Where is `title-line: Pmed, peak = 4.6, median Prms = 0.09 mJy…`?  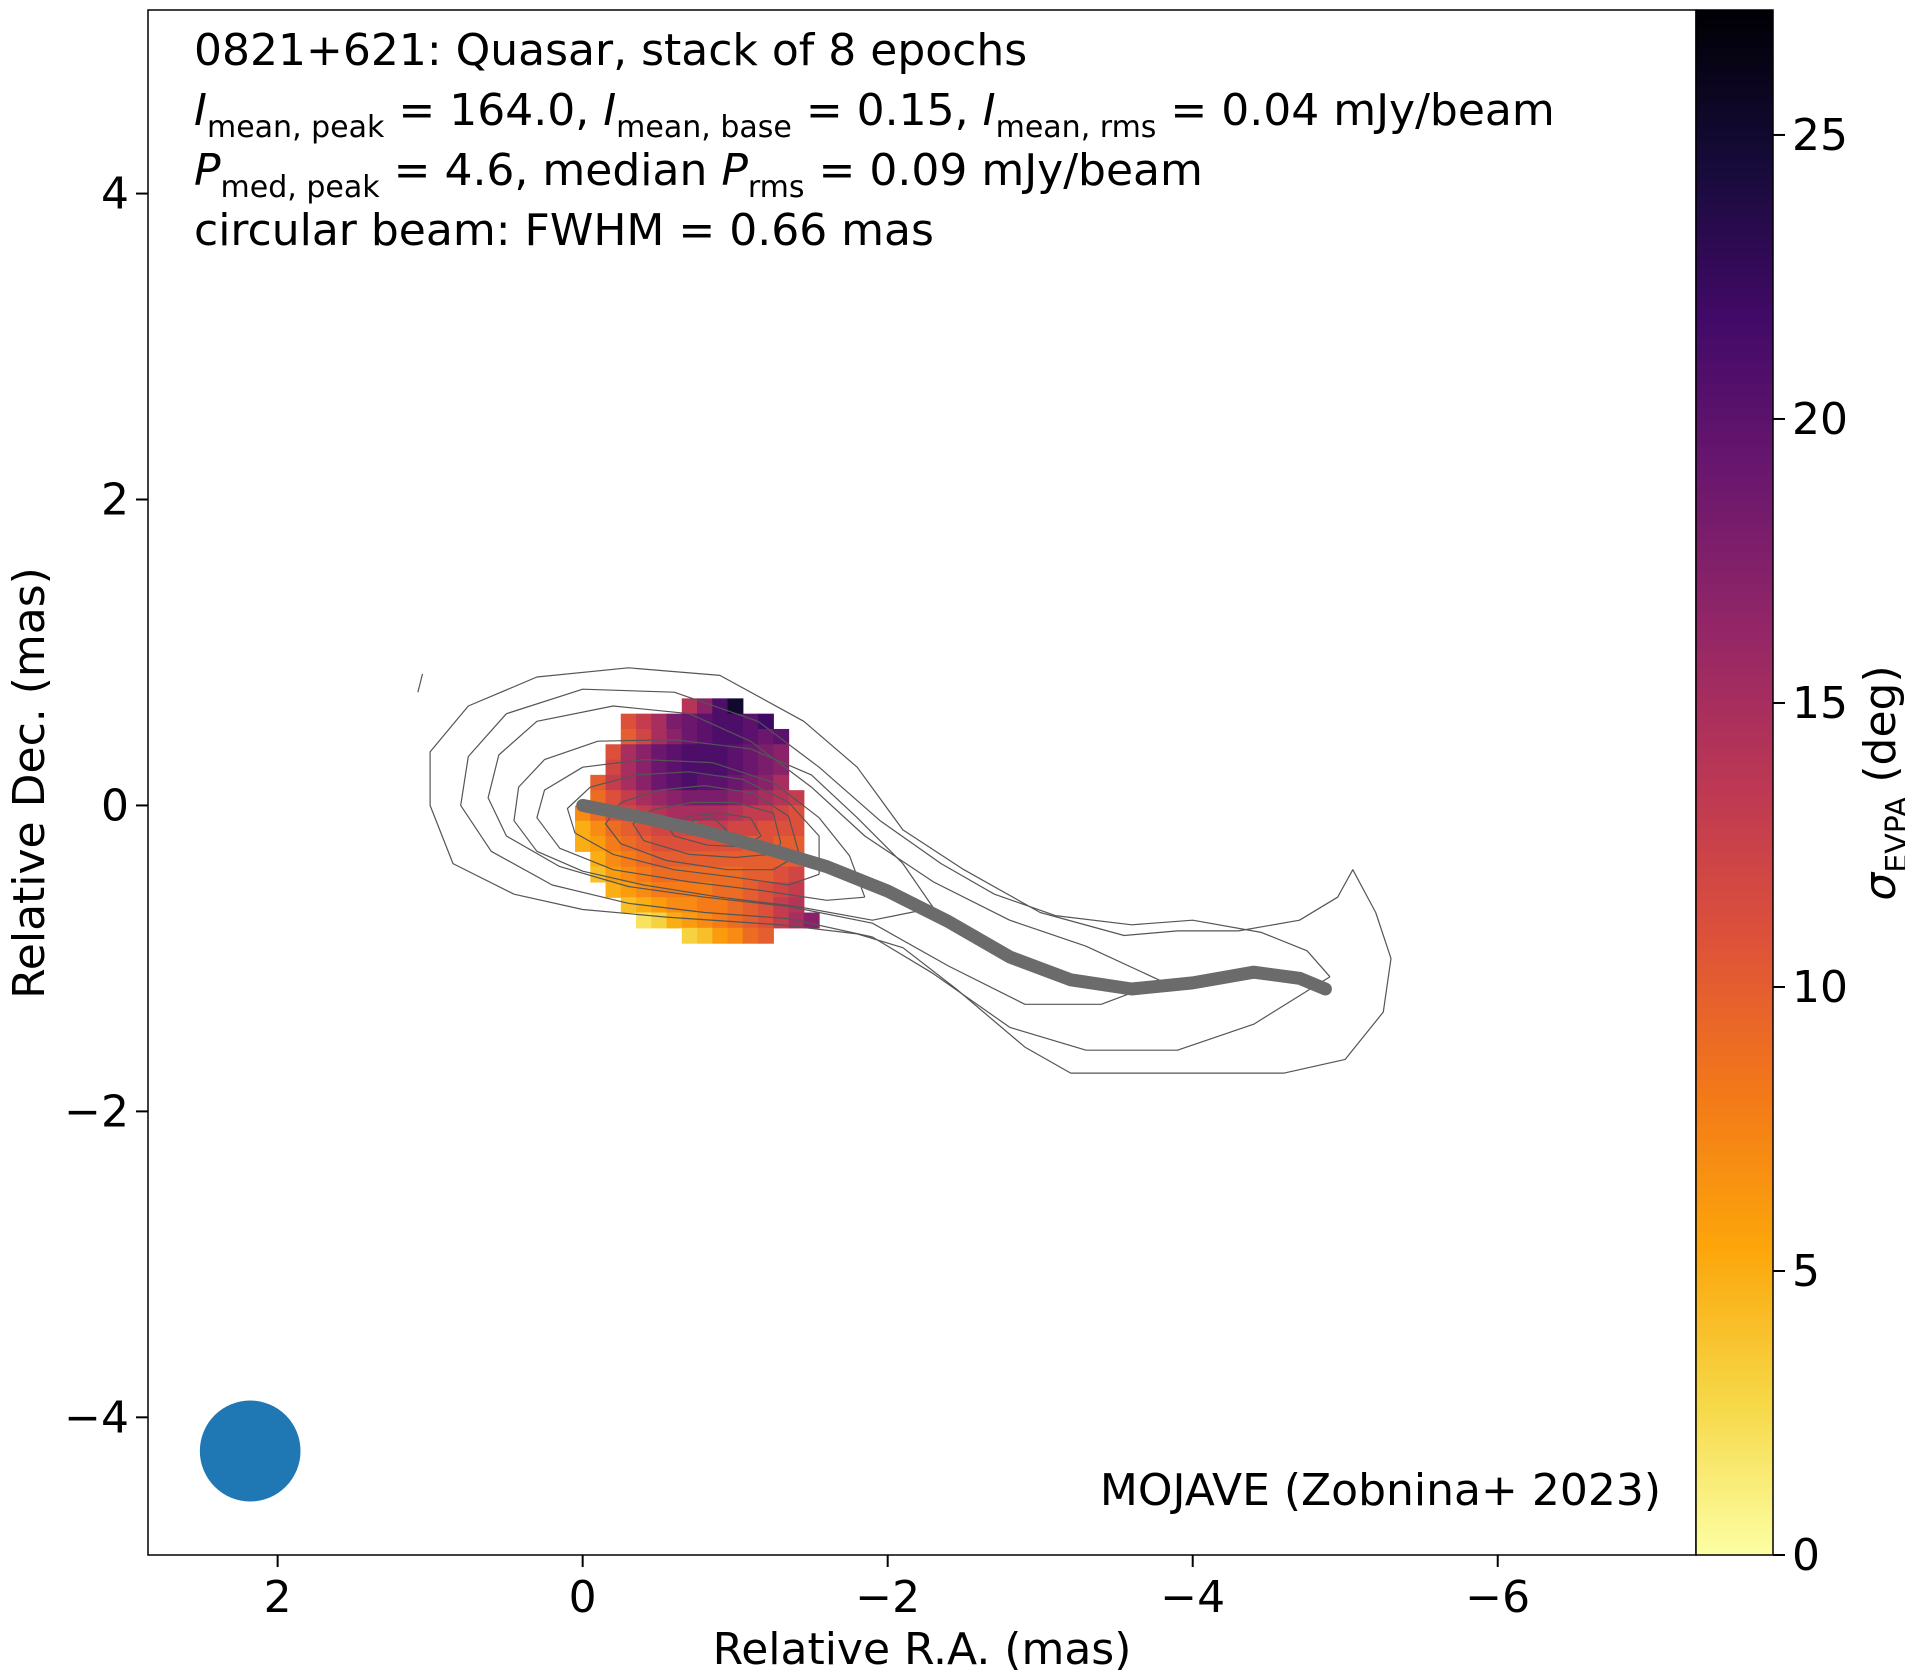
title-line: Pmed, peak = 4.6, median Prms = 0.09 mJy… is located at coordinates (698, 175).